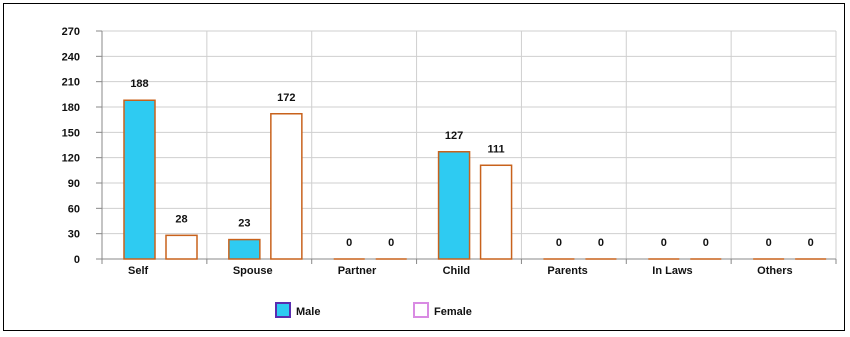 The height and width of the screenshot is (337, 850). Describe the element at coordinates (454, 136) in the screenshot. I see `data-label: 127` at that location.